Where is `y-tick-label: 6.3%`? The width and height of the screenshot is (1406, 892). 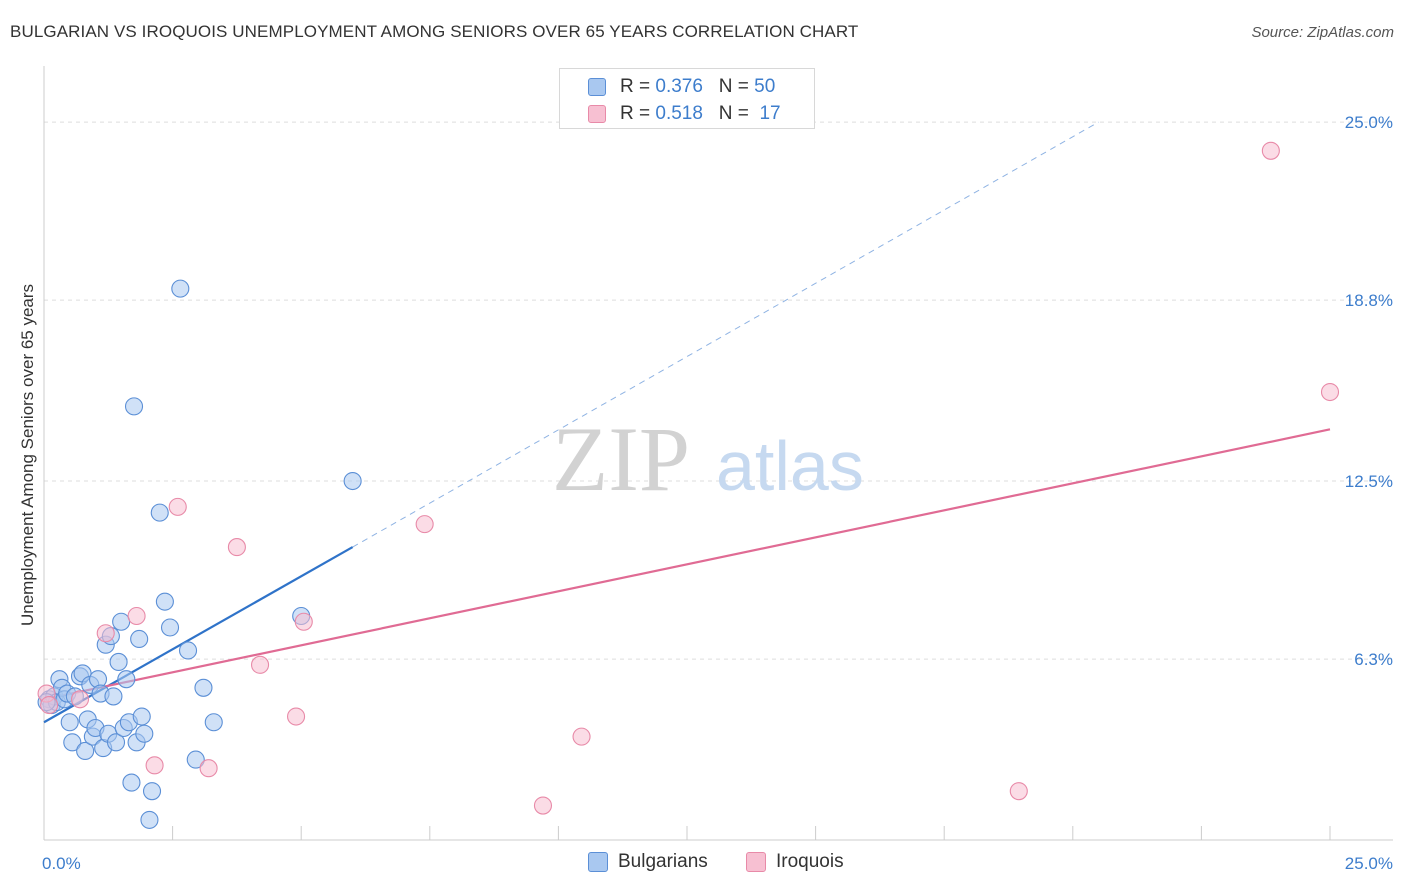
y-tick-label: 6.3% is located at coordinates (1373, 659).